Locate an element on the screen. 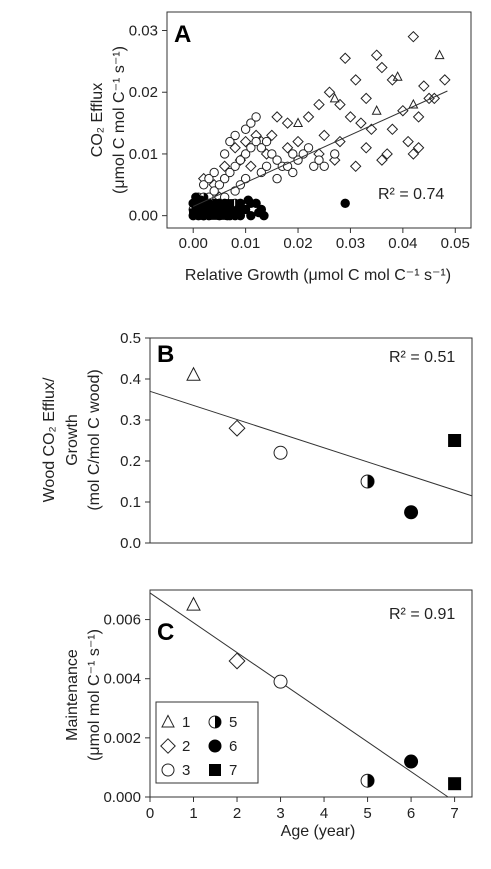  b-yt-label-0: 0.0 is located at coordinates (130, 543).